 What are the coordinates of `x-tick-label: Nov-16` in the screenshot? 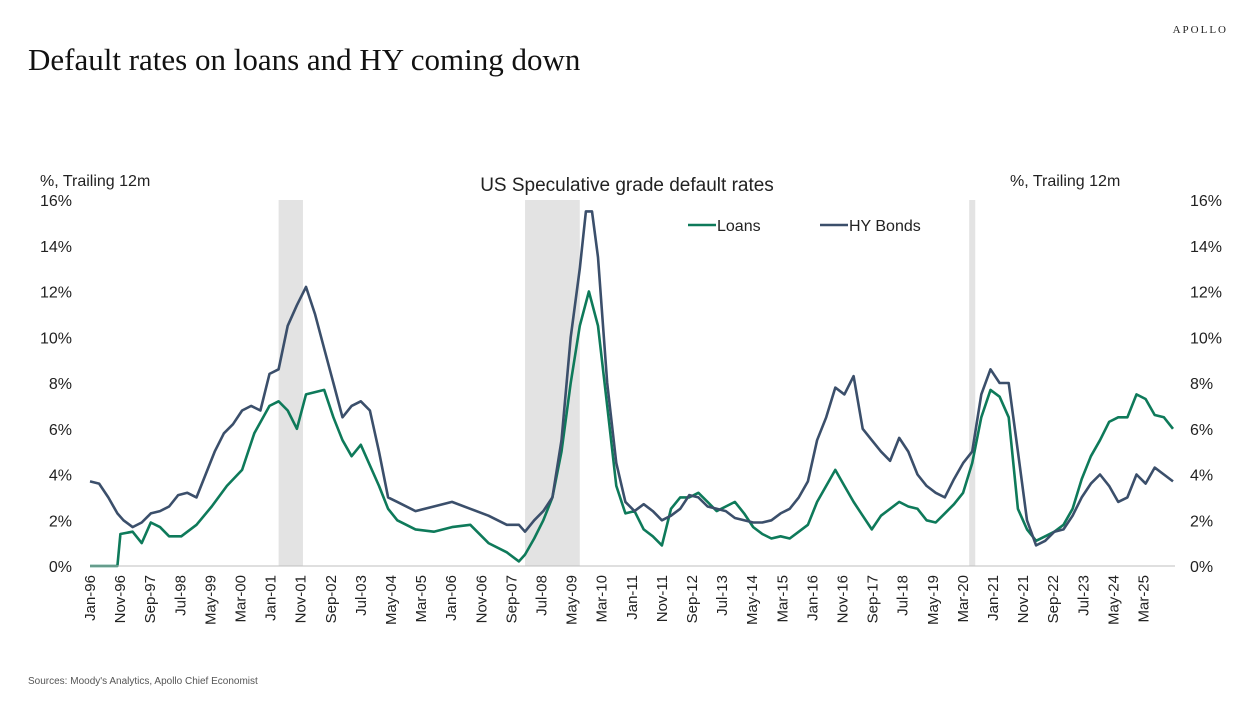 It's located at (843, 599).